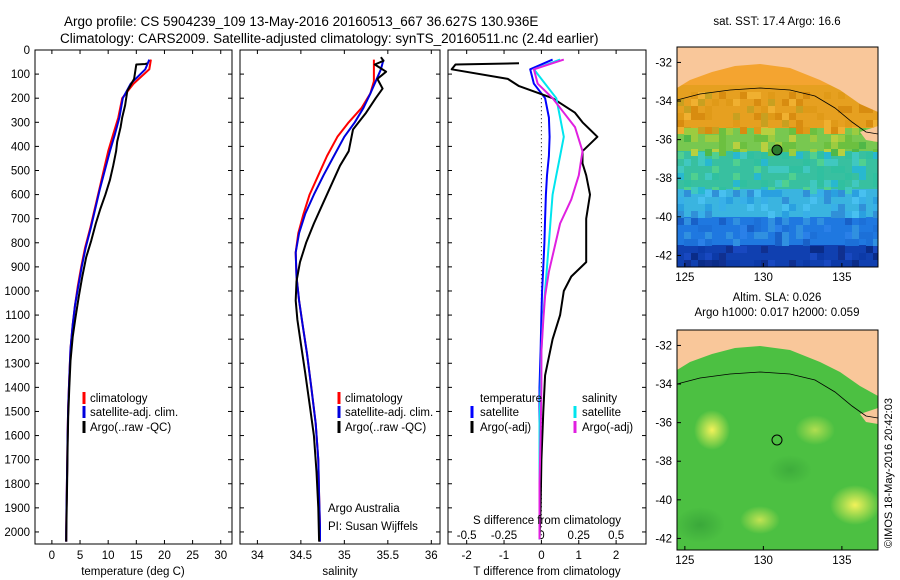 The image size is (900, 580). Describe the element at coordinates (869, 134) in the screenshot. I see `land-tasmania` at that location.